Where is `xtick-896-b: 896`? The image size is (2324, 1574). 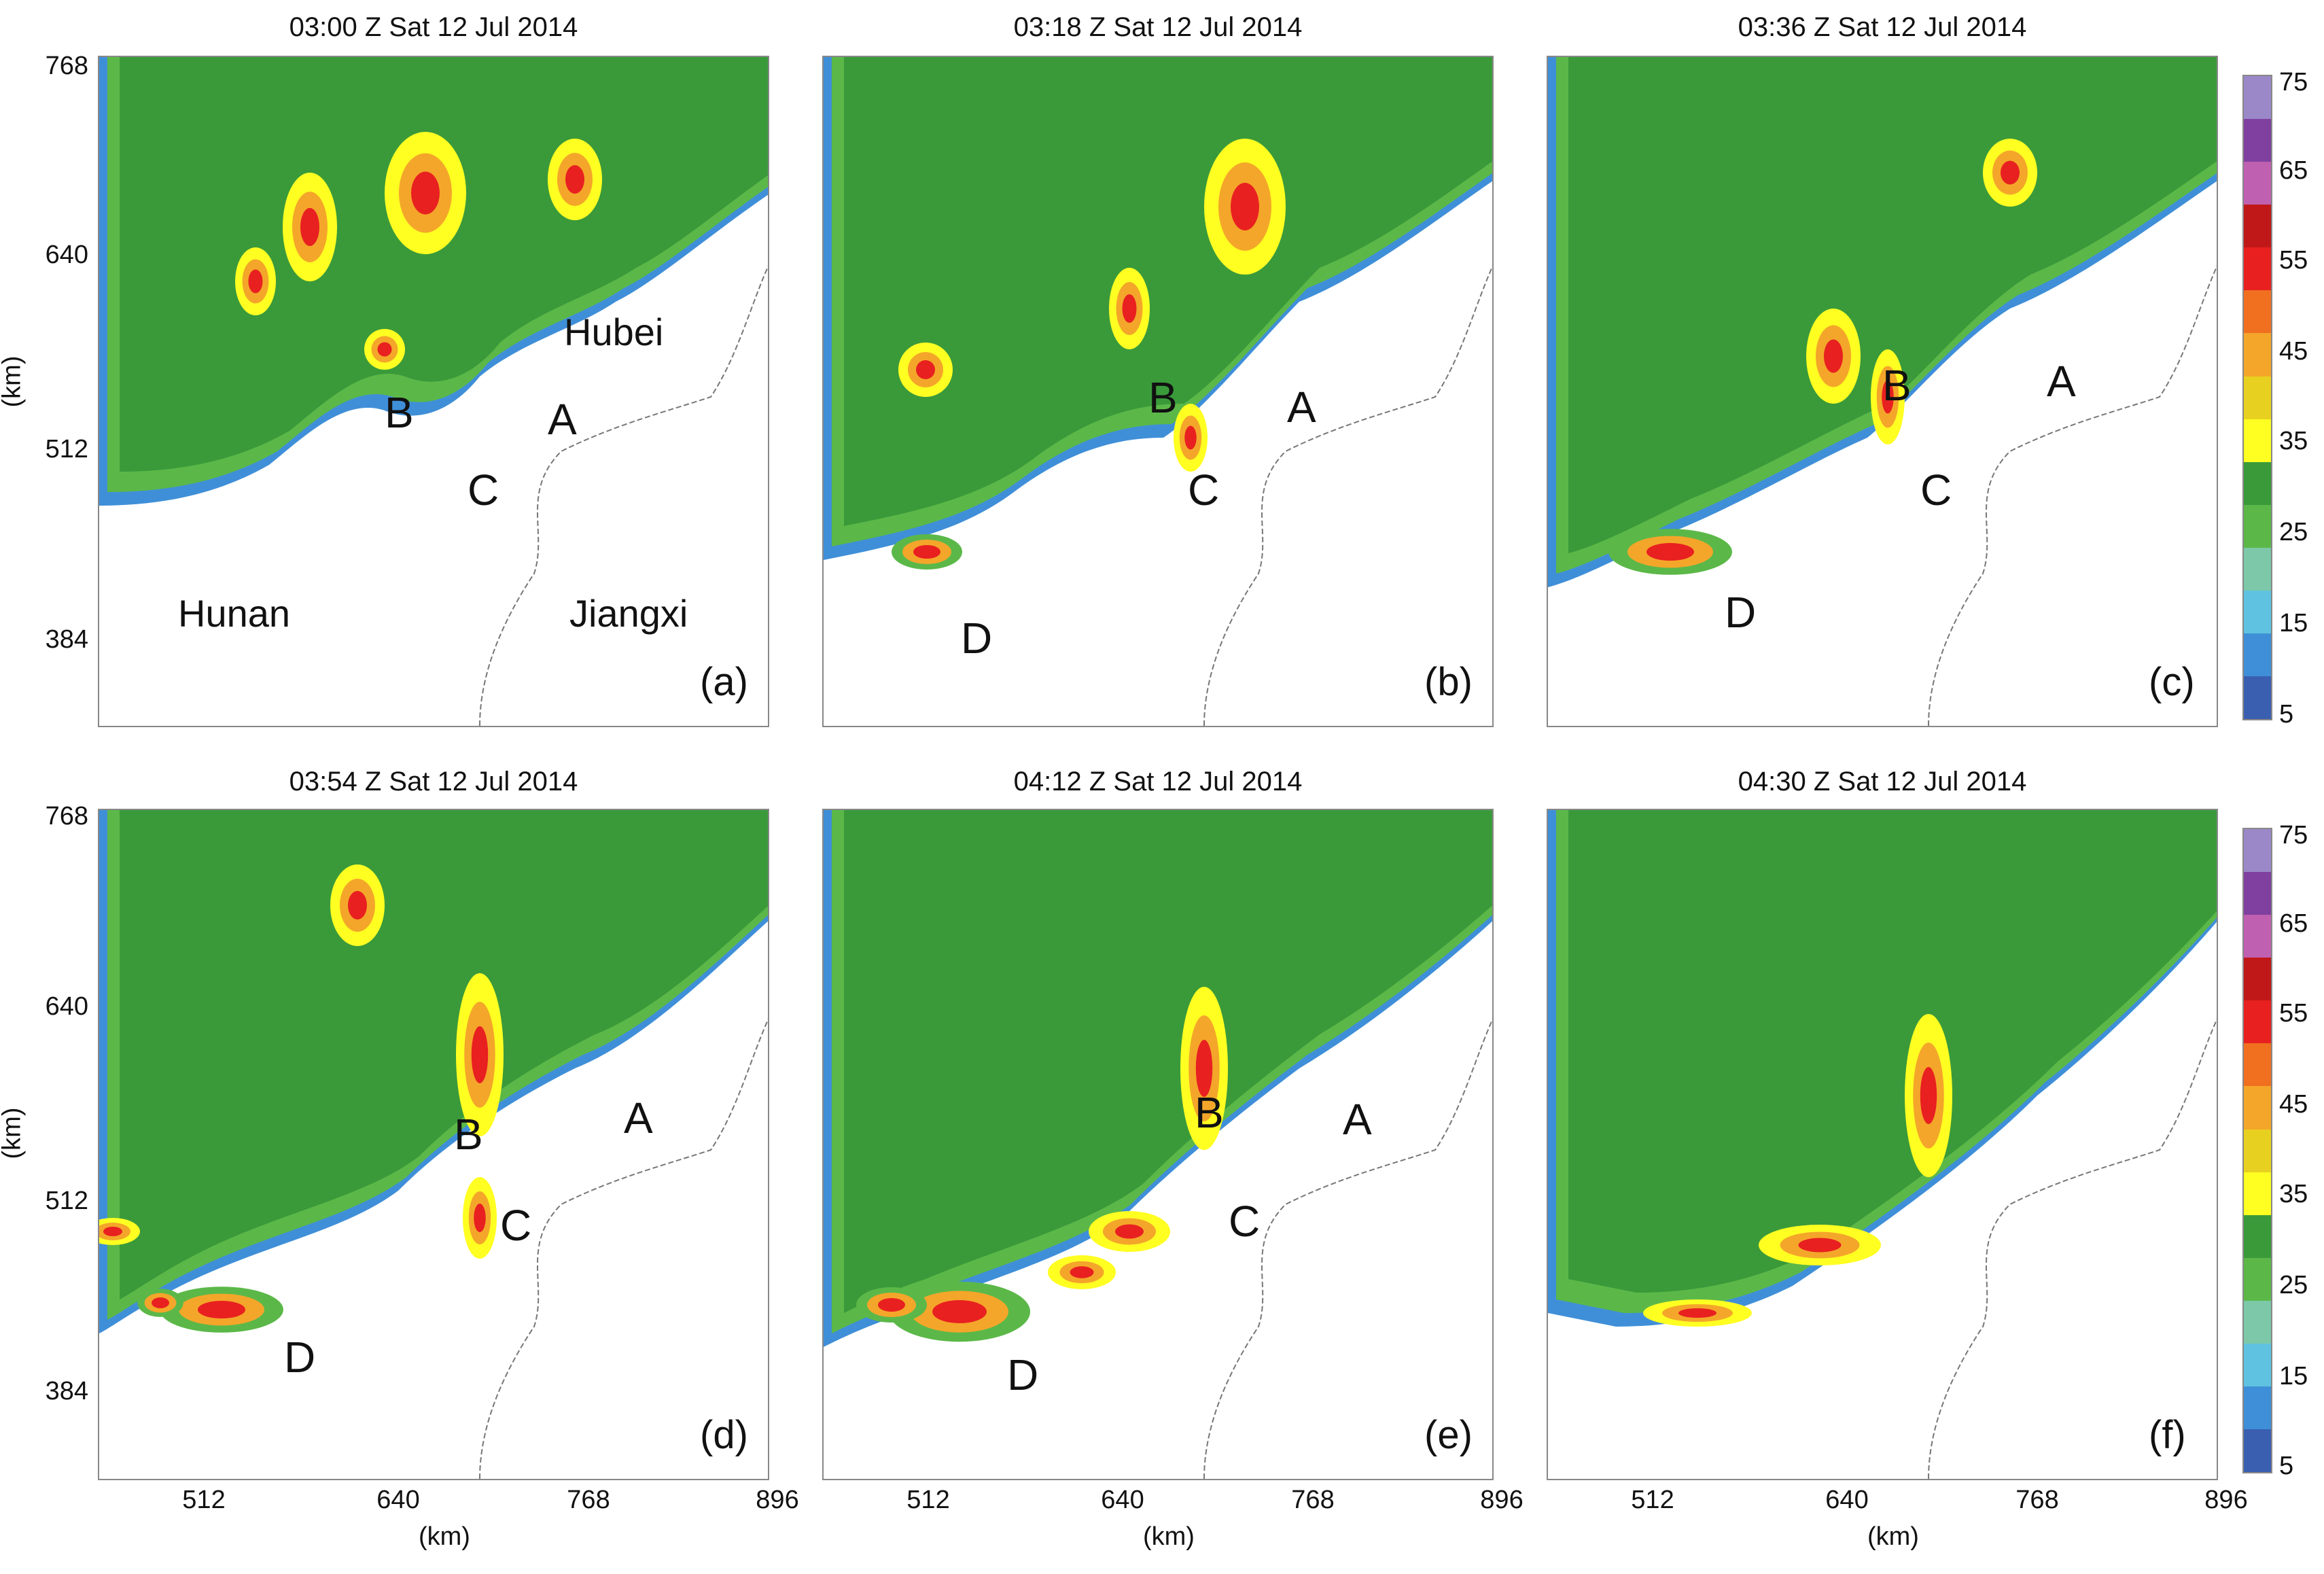
xtick-896-b: 896 is located at coordinates (1502, 1500).